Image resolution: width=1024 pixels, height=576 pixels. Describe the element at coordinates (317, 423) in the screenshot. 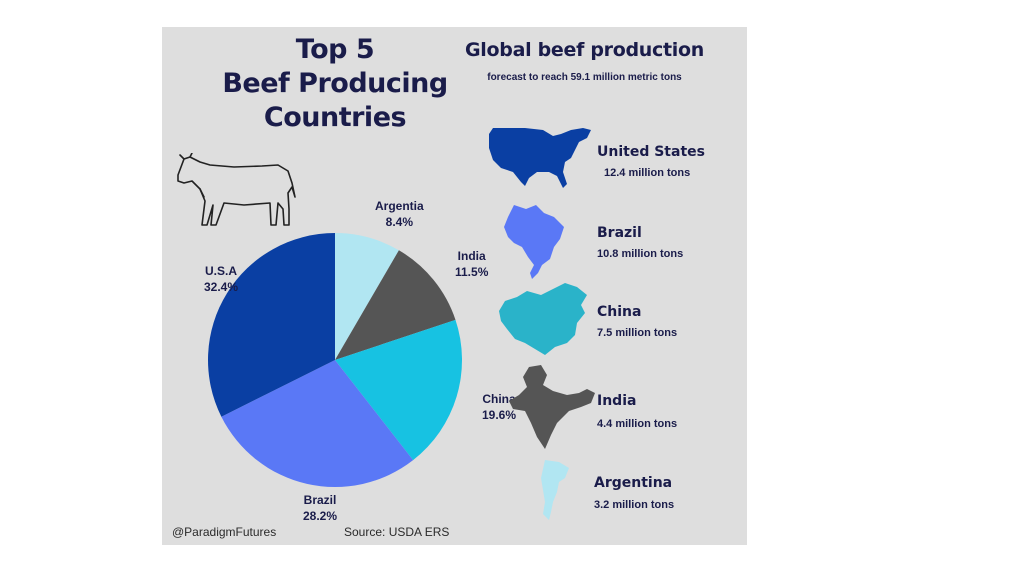

I see `pie-slice-brazil` at that location.